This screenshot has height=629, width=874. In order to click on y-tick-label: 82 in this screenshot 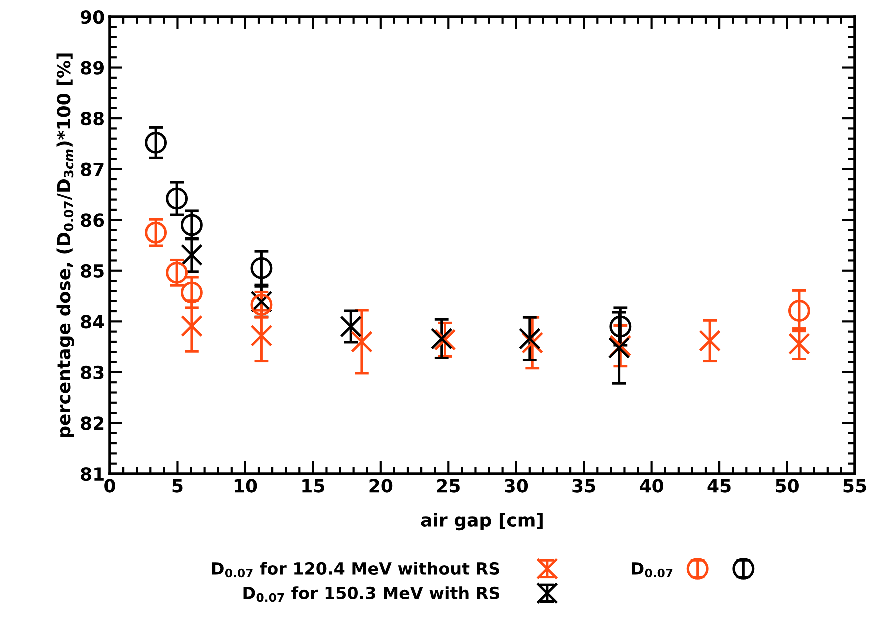, I will do `click(92, 423)`.